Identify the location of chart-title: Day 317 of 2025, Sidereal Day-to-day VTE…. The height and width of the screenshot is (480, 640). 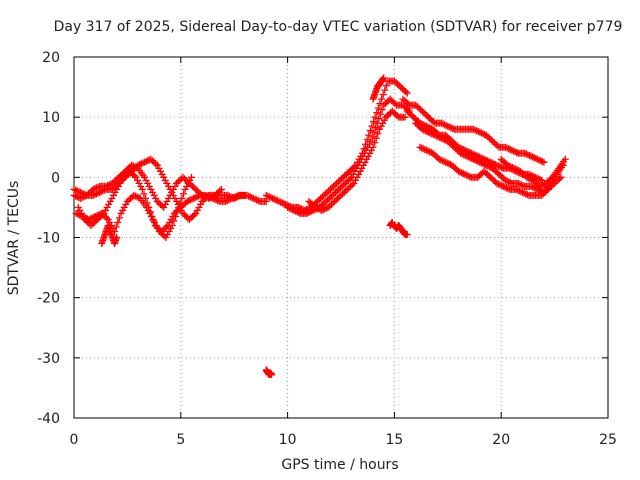
(338, 27).